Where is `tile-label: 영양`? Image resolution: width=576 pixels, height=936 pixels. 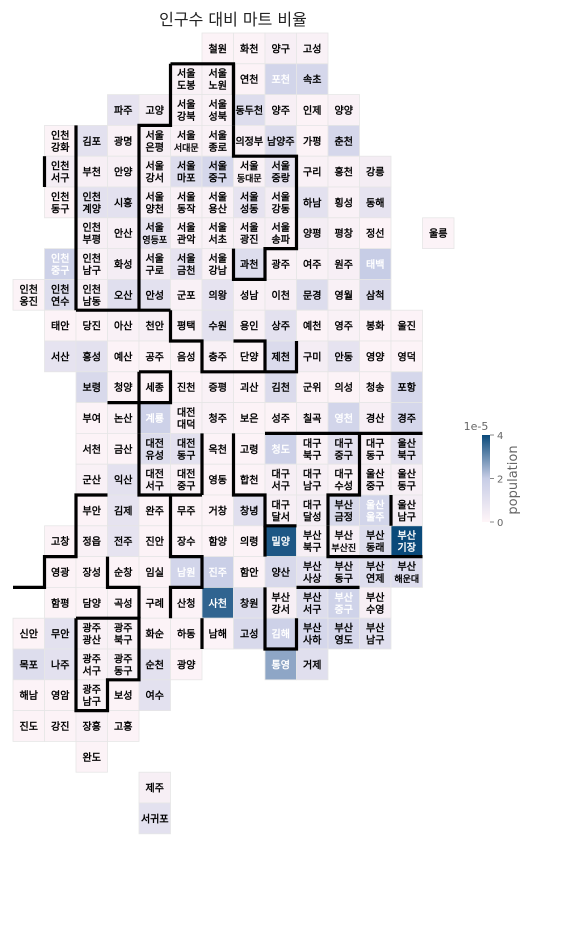
tile-label: 영양 is located at coordinates (375, 356).